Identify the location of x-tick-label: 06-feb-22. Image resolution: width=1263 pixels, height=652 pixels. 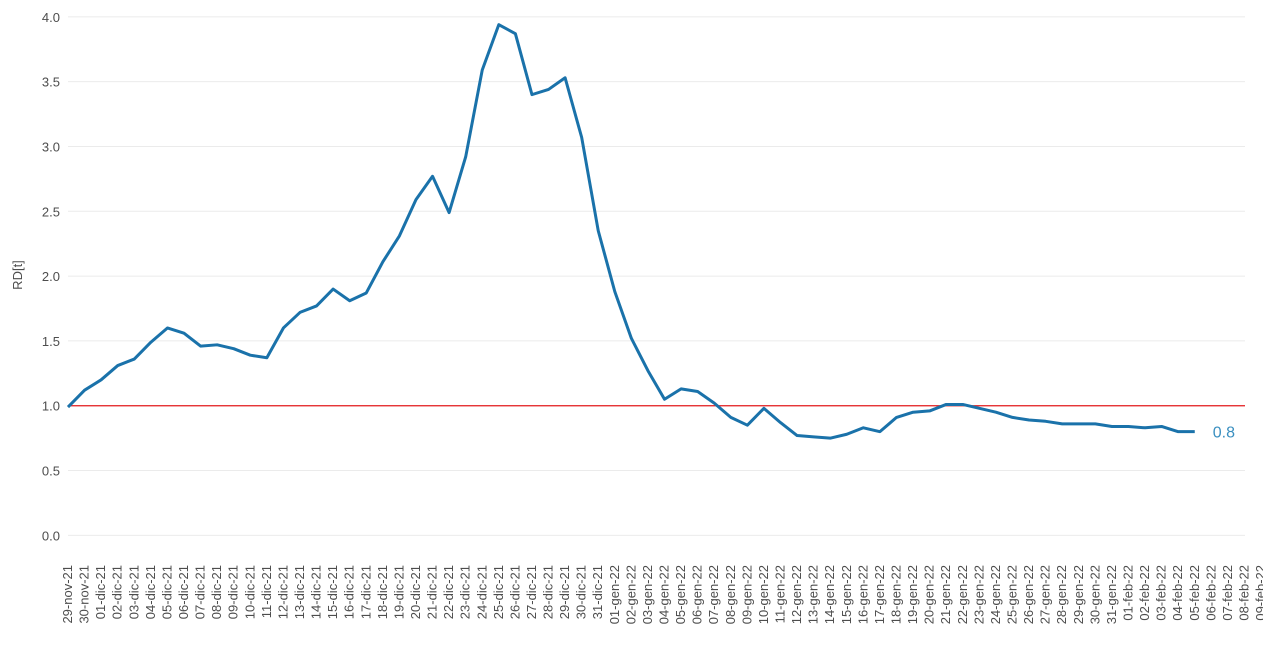
(1210, 593).